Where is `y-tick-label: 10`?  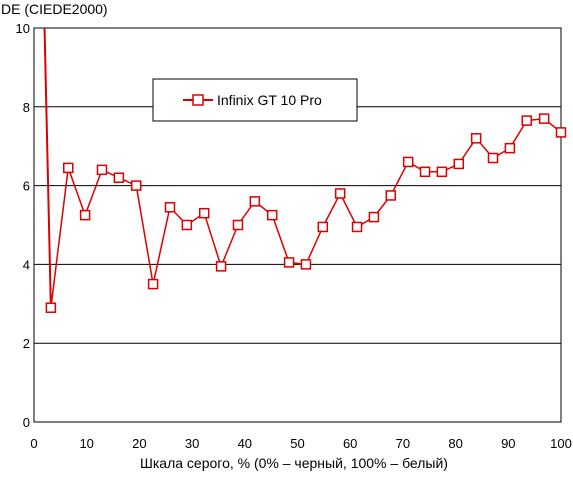
y-tick-label: 10 is located at coordinates (23, 28).